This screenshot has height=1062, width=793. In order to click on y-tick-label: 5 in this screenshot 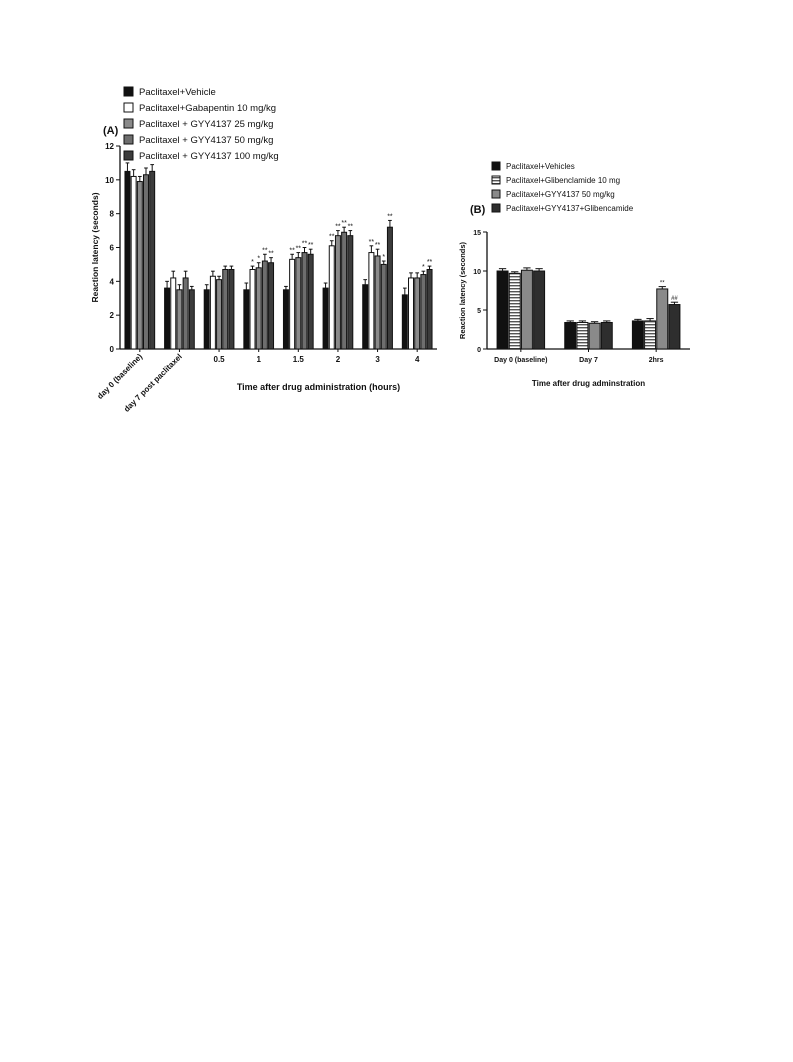, I will do `click(479, 311)`.